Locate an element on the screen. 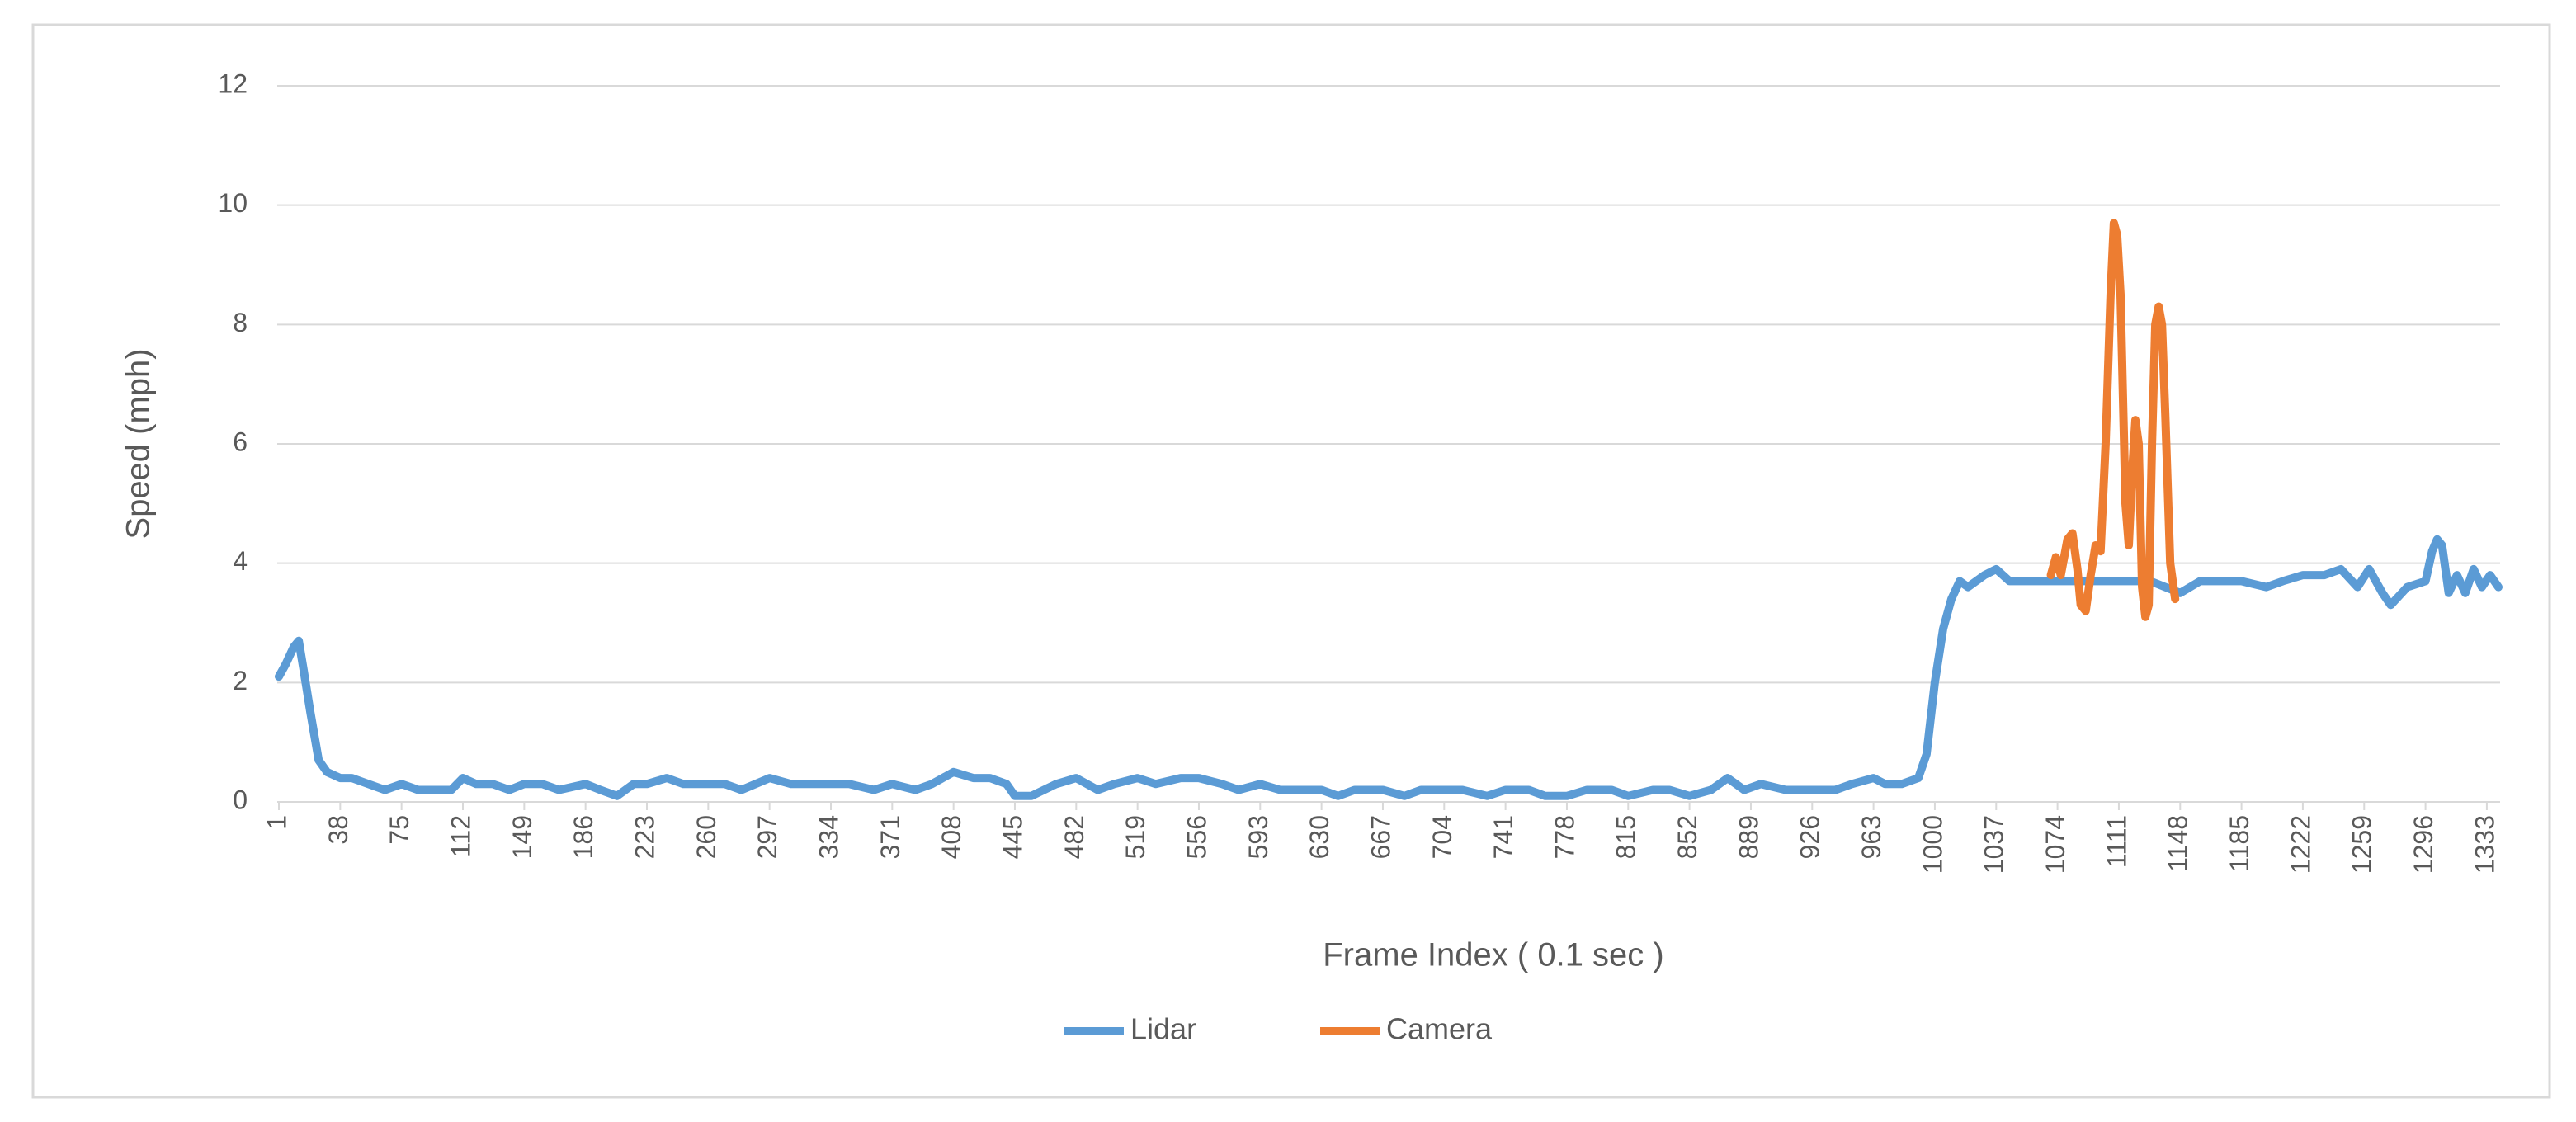 The height and width of the screenshot is (1122, 2576). x-tick-label: 408 is located at coordinates (951, 837).